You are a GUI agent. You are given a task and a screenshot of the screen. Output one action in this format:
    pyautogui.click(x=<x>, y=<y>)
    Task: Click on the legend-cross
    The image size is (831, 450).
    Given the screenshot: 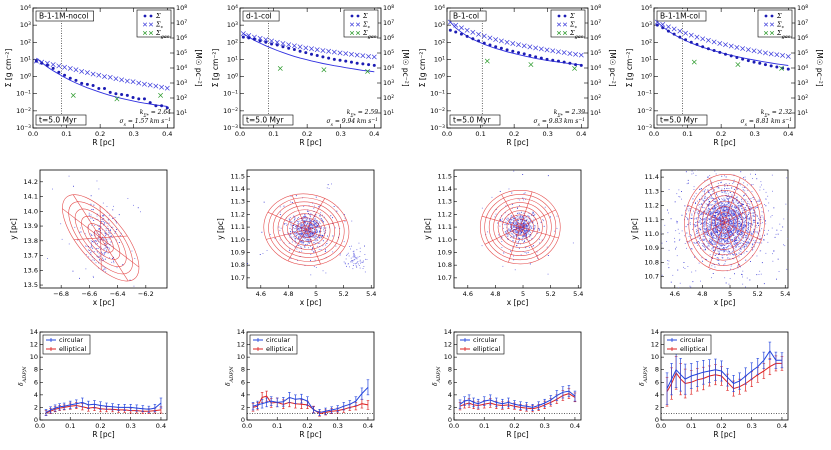 What is the action you would take?
    pyautogui.click(x=358, y=24)
    